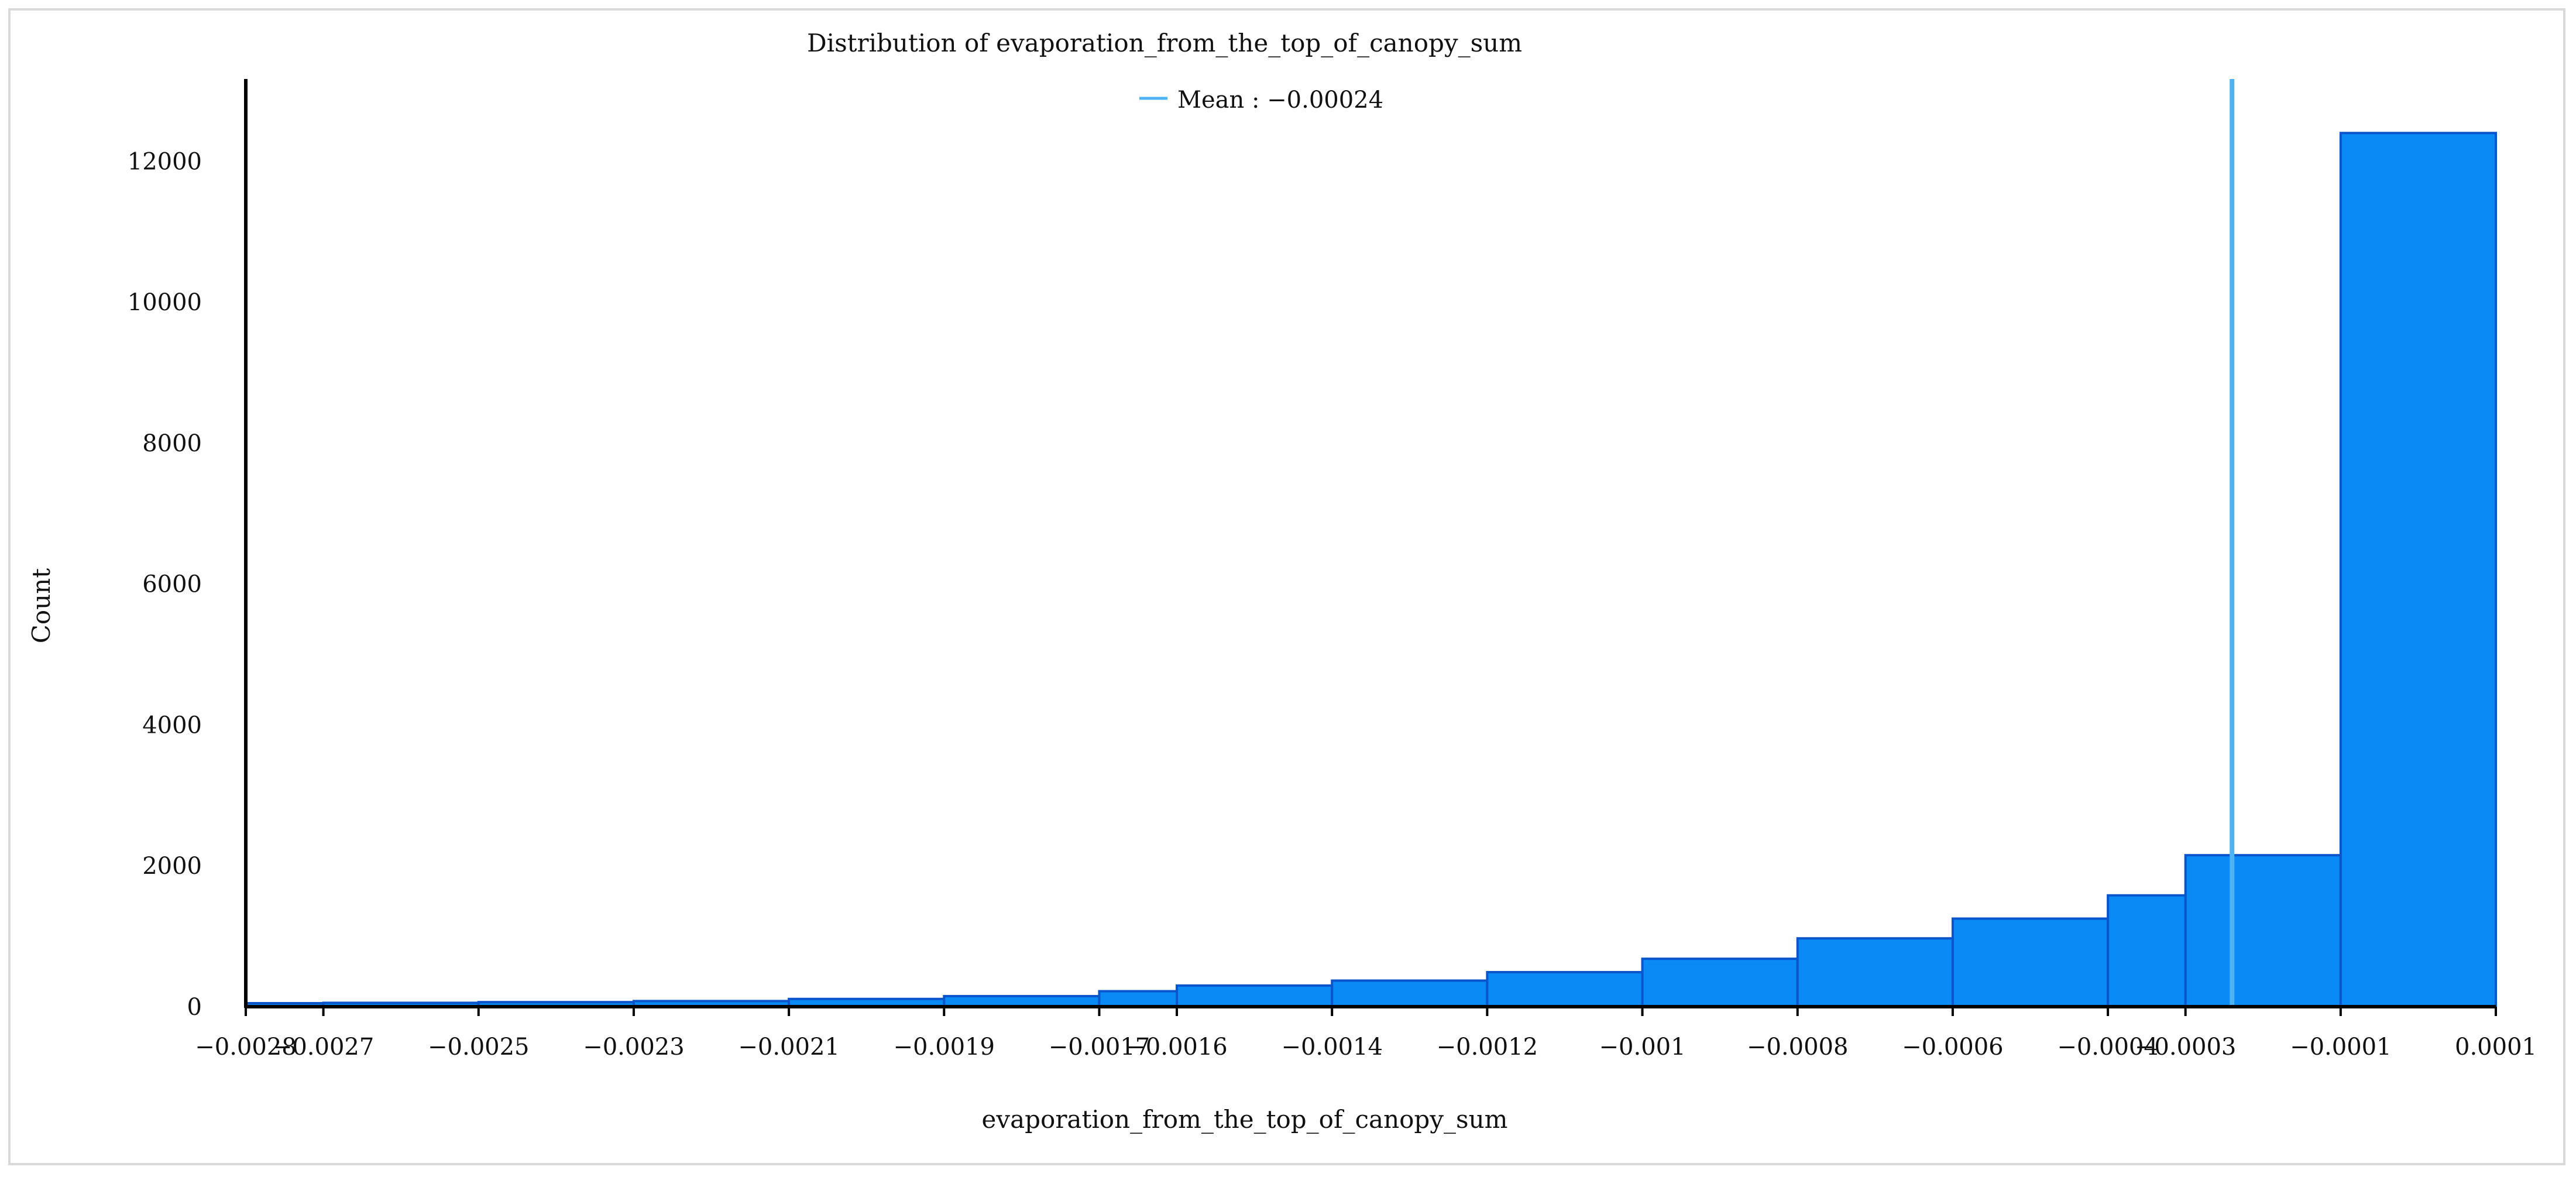  What do you see at coordinates (195, 1008) in the screenshot?
I see `y-tick-label: 0` at bounding box center [195, 1008].